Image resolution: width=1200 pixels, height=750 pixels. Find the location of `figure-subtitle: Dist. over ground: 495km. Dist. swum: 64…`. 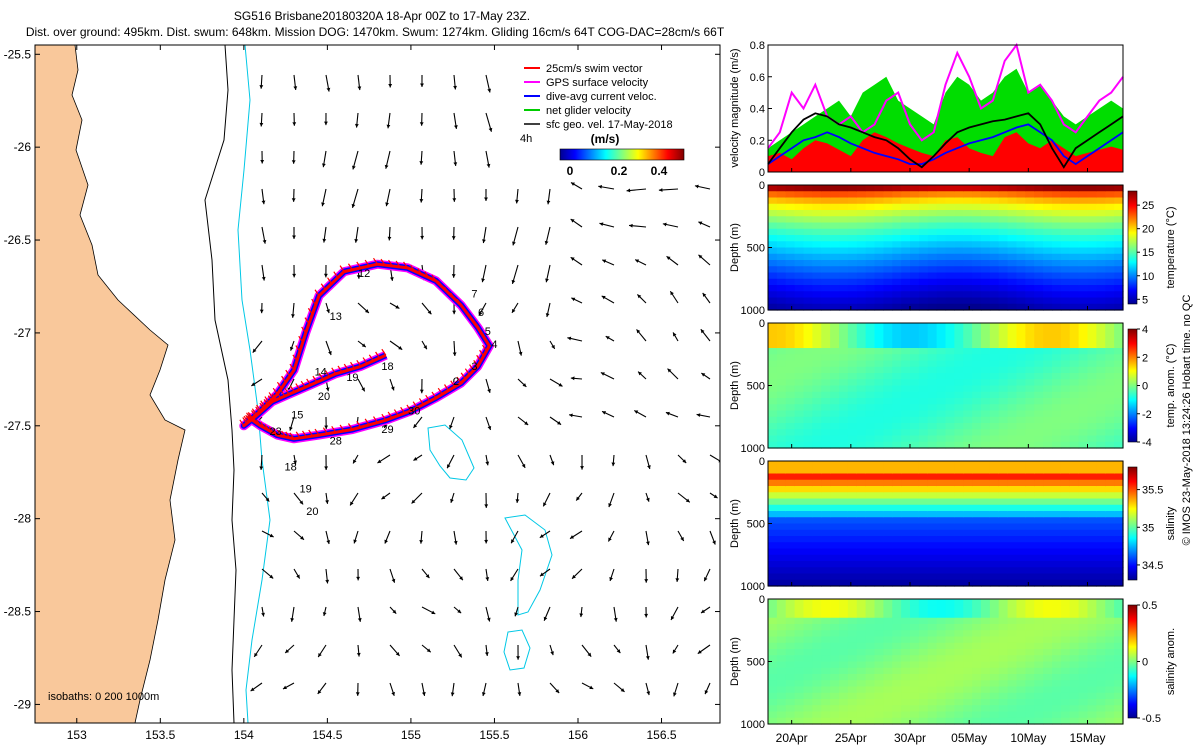

figure-subtitle: Dist. over ground: 495km. Dist. swum: 64… is located at coordinates (375, 32).